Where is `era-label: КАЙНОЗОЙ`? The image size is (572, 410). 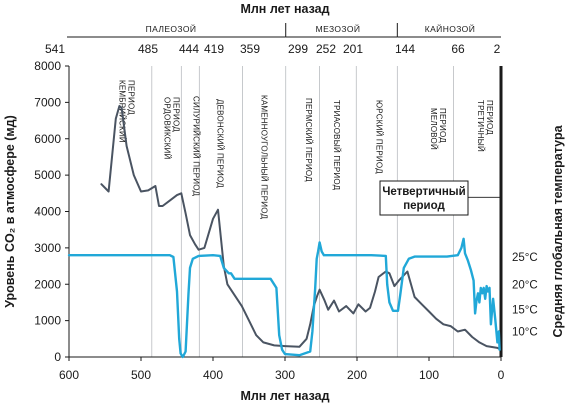 era-label: КАЙНОЗОЙ is located at coordinates (450, 28).